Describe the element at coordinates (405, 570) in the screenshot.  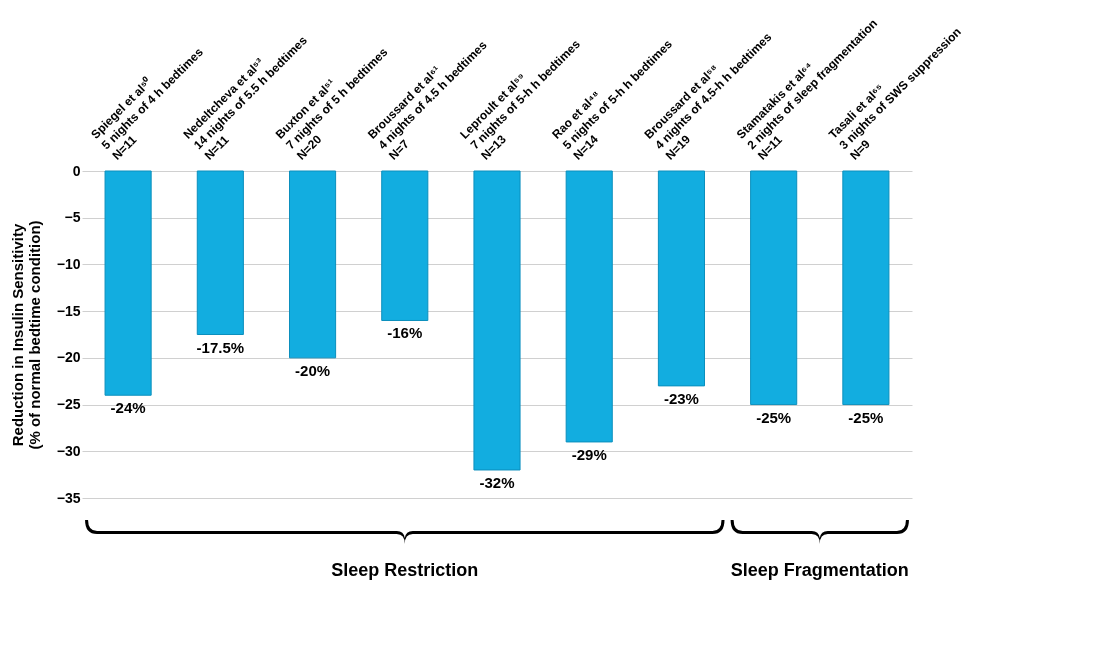
I see `text: Sleep Restriction` at that location.